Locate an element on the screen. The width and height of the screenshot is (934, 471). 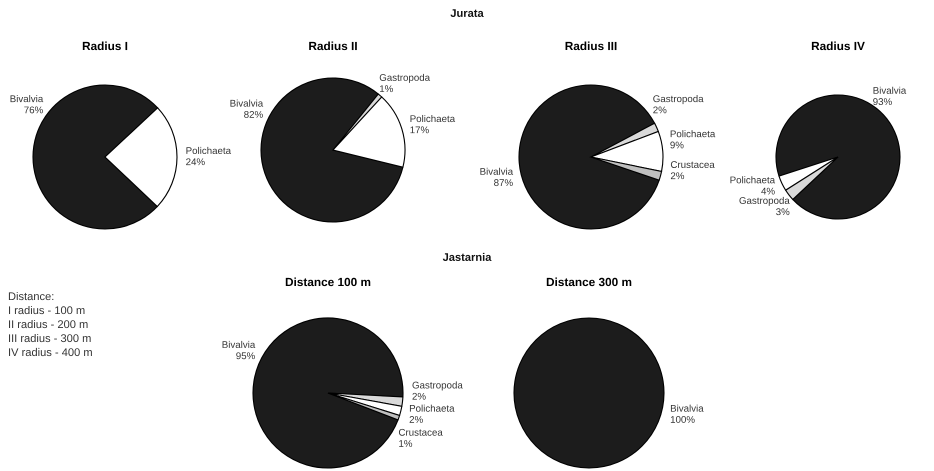
text: Jurata is located at coordinates (467, 13).